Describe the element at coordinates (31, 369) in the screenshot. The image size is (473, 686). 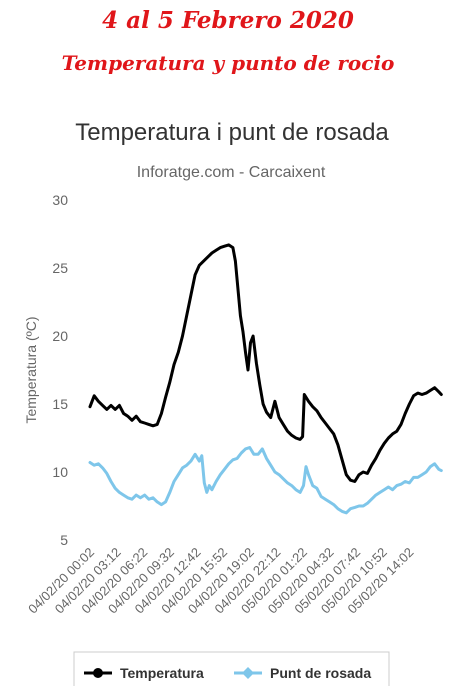
I see `y-axis-label: Temperatura (ºC)` at that location.